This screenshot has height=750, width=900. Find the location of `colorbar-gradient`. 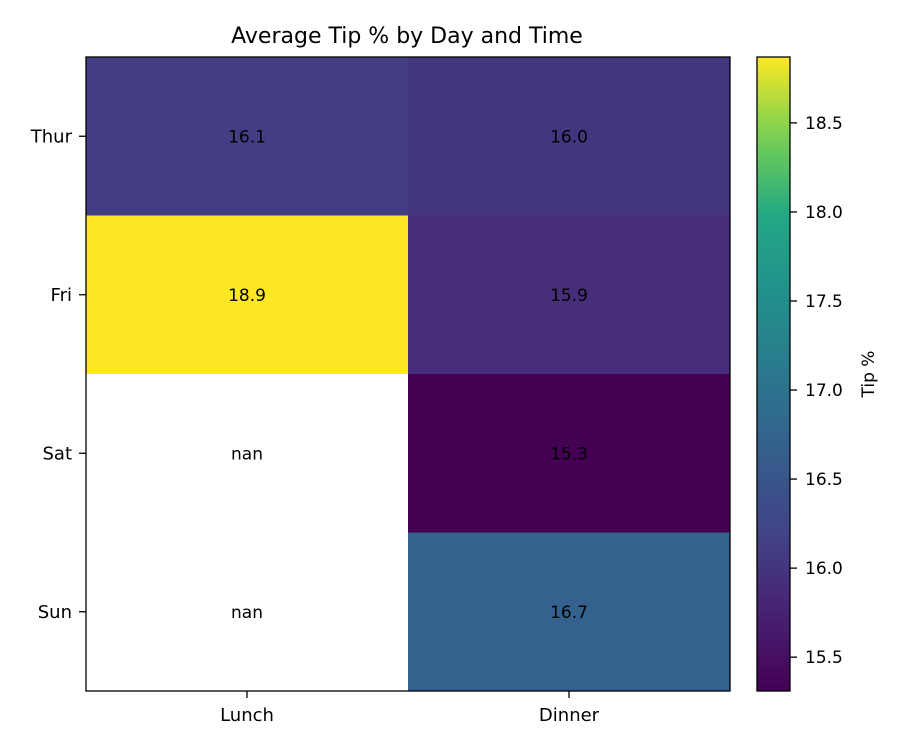

colorbar-gradient is located at coordinates (773, 374).